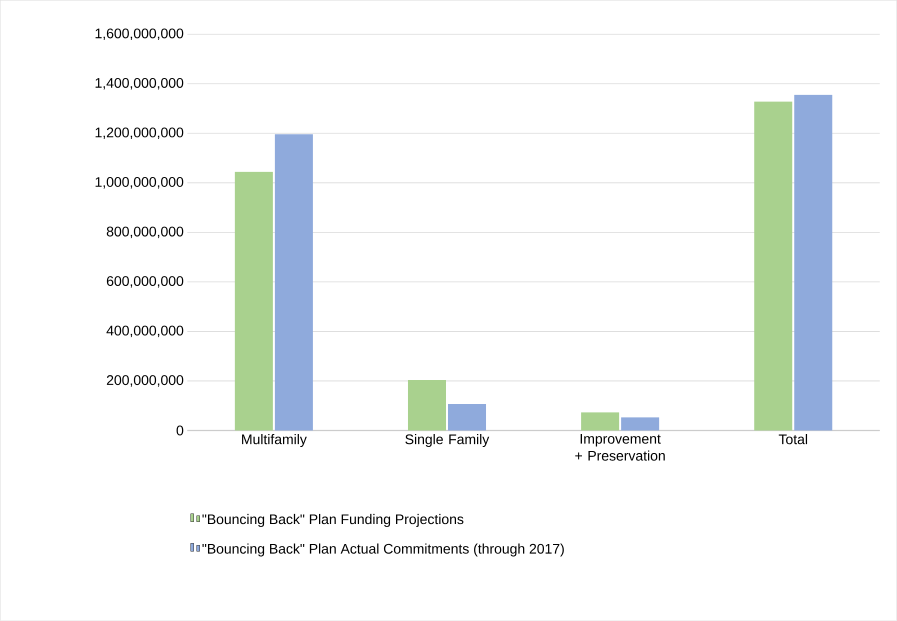 Image resolution: width=897 pixels, height=621 pixels. Describe the element at coordinates (140, 84) in the screenshot. I see `y-tick-label: 1,400,000,000` at that location.